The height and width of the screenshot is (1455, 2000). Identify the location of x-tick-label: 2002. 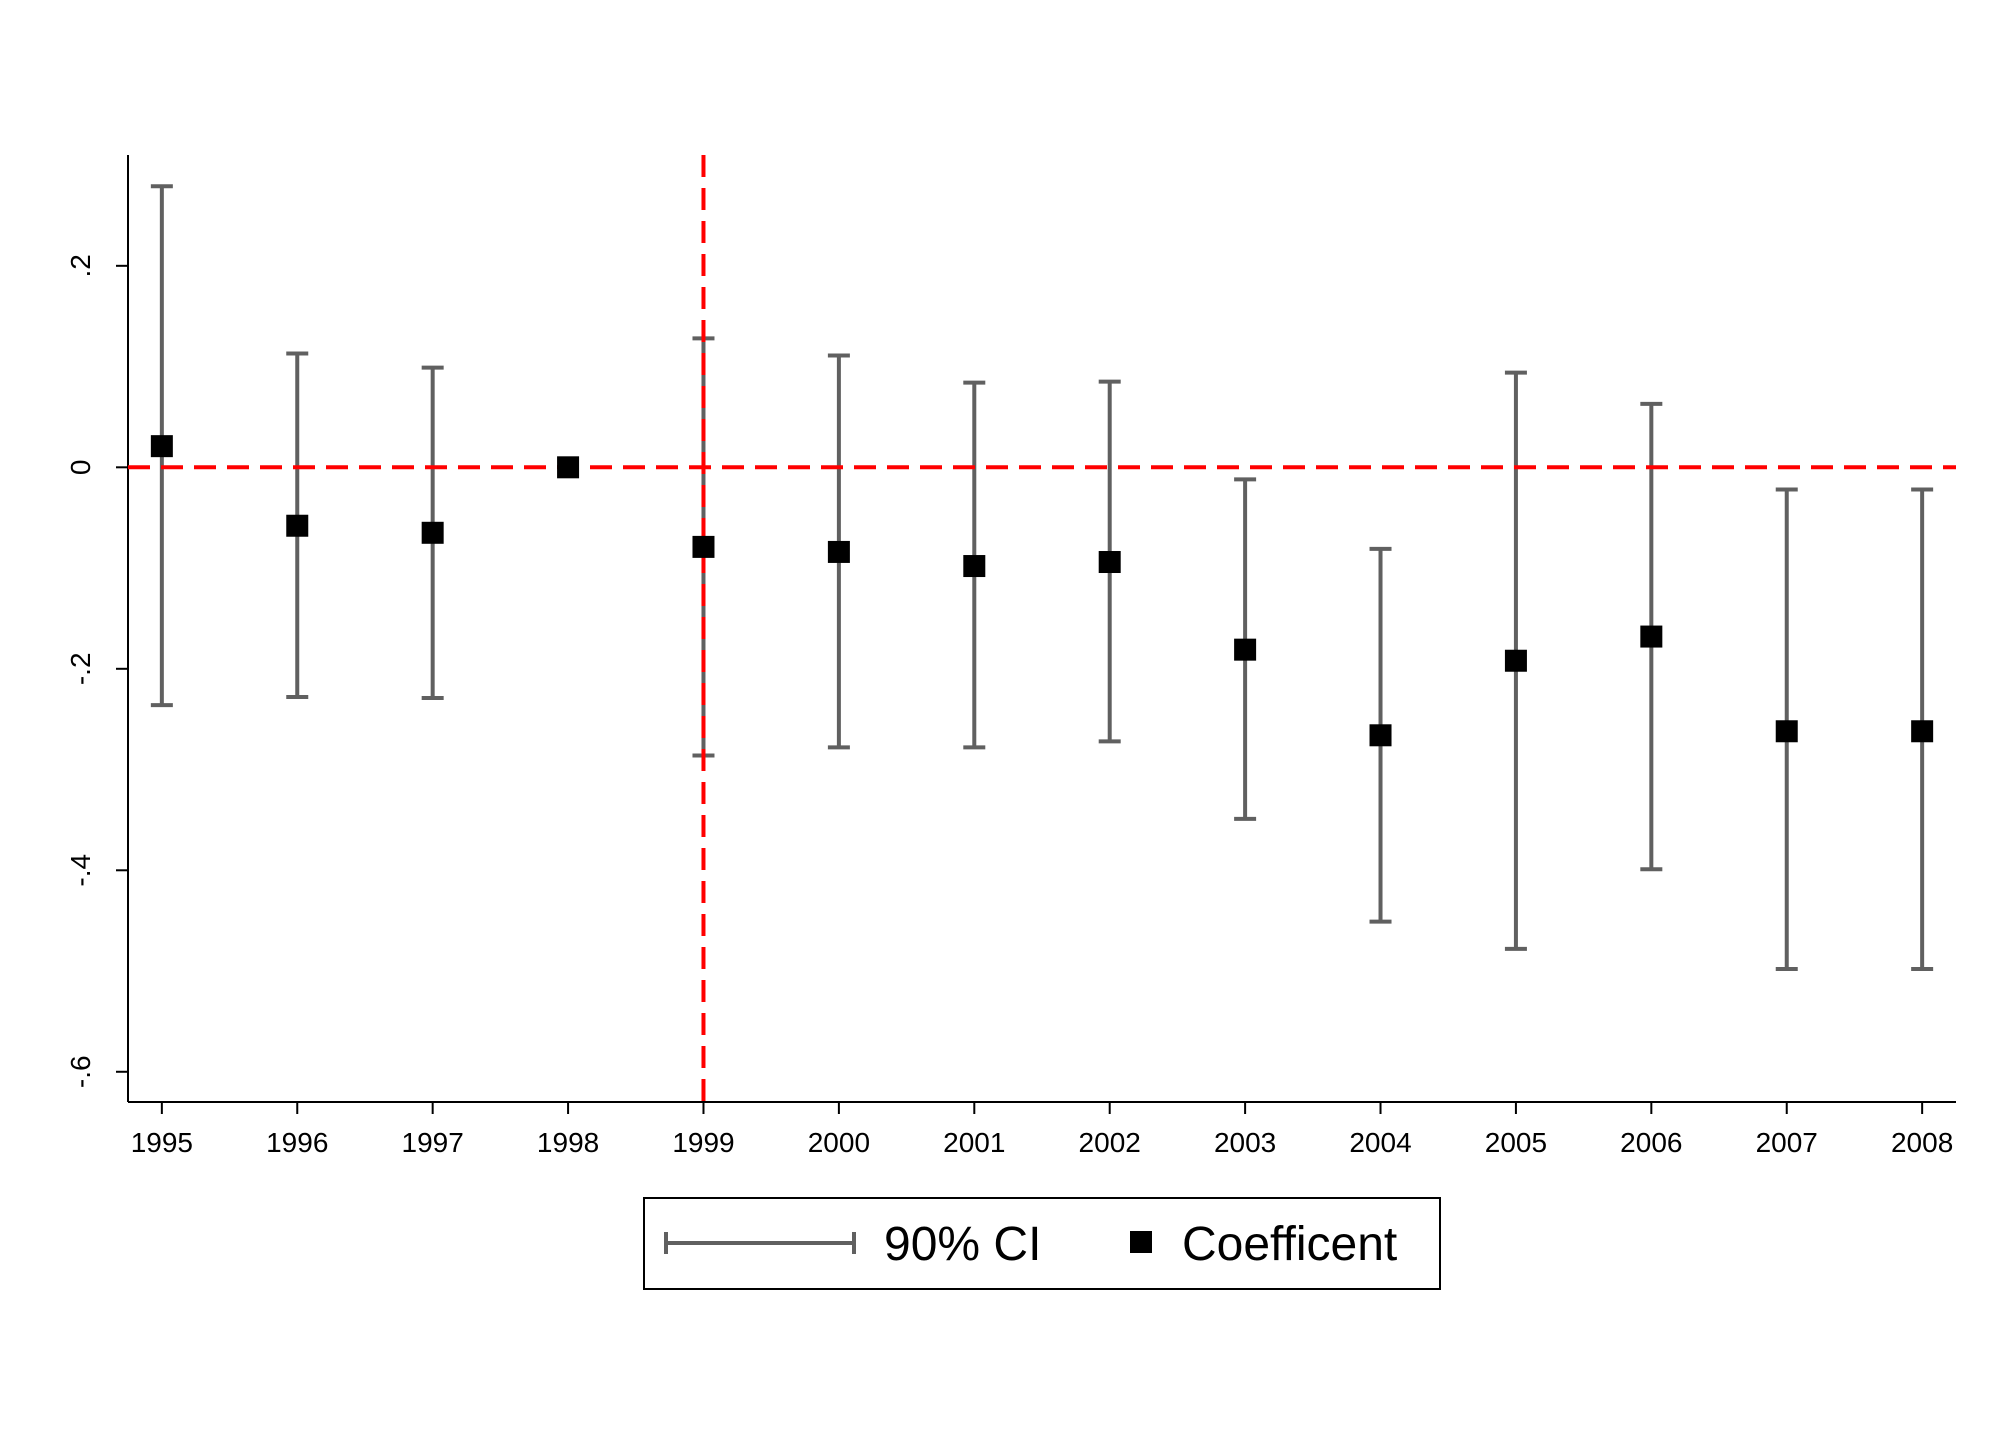
(1110, 1142).